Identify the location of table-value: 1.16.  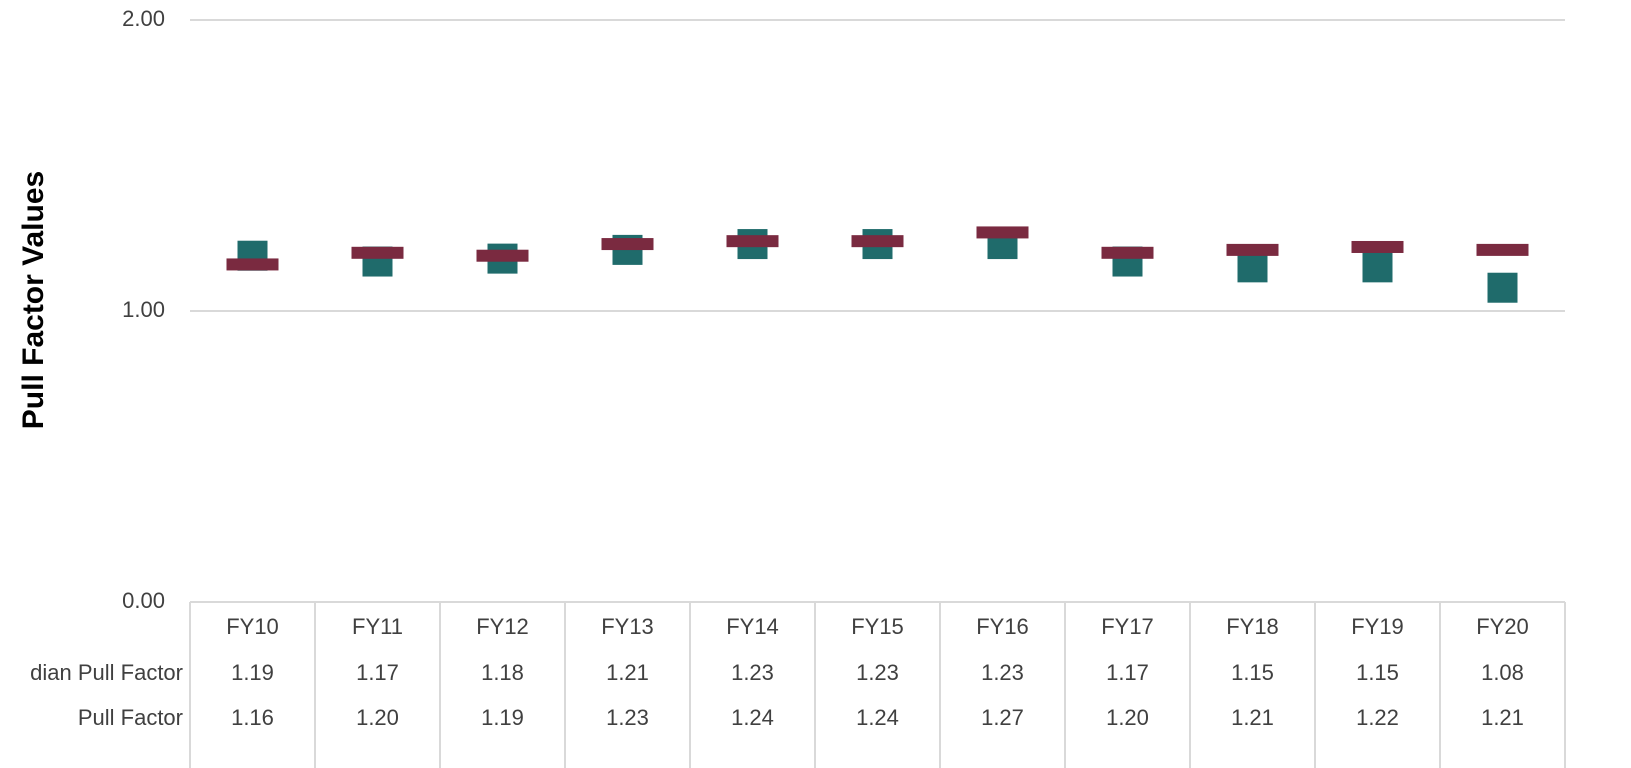
(252, 717).